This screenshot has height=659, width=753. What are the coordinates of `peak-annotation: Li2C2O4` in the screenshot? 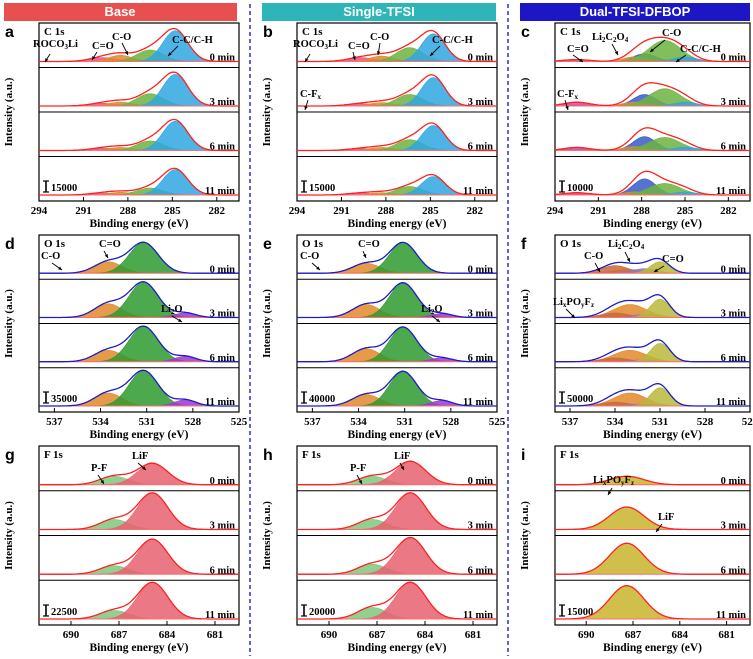 It's located at (610, 38).